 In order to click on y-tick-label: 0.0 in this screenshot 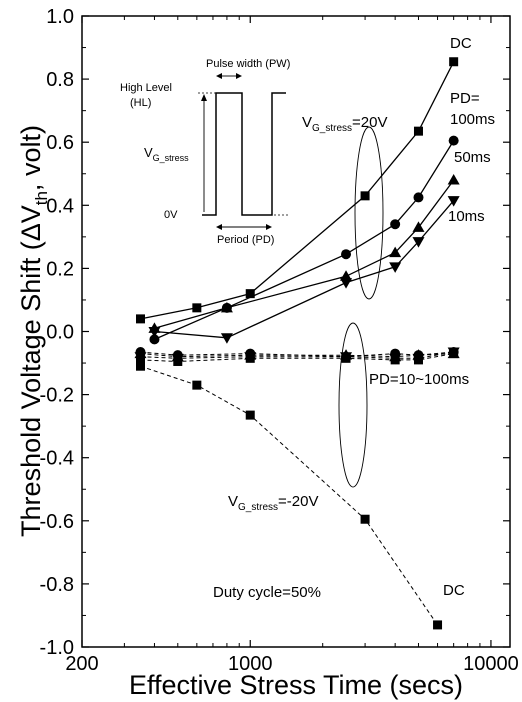, I will do `click(60, 333)`.